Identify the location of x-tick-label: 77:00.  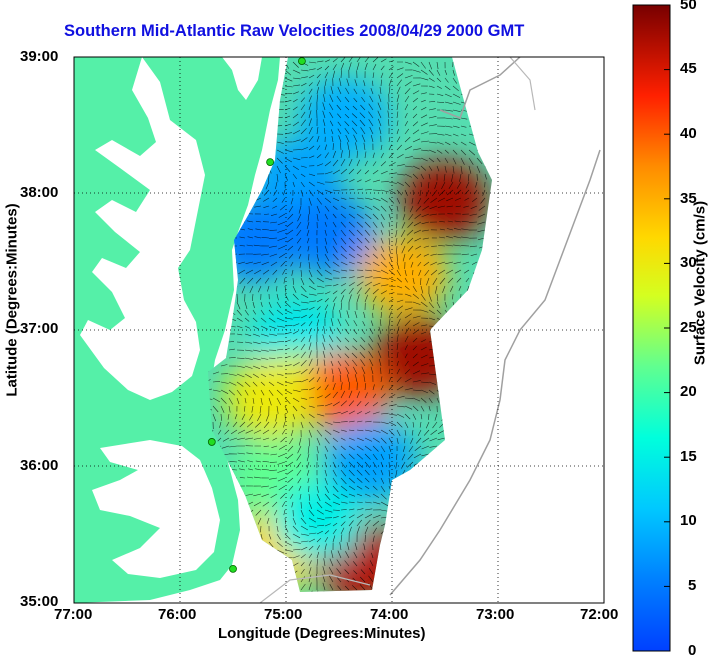
(73, 614).